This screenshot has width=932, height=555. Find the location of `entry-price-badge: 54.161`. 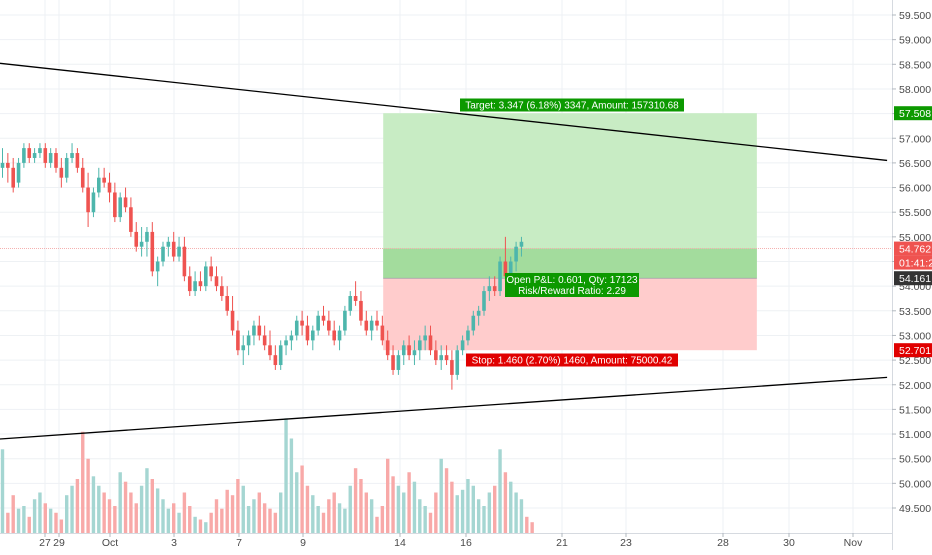

entry-price-badge: 54.161 is located at coordinates (913, 278).